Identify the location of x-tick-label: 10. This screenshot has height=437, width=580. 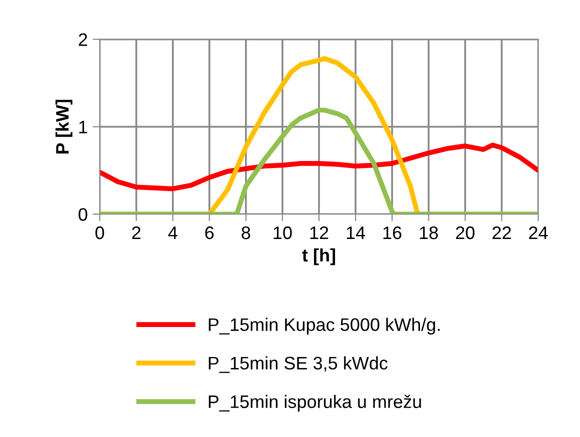
(283, 233).